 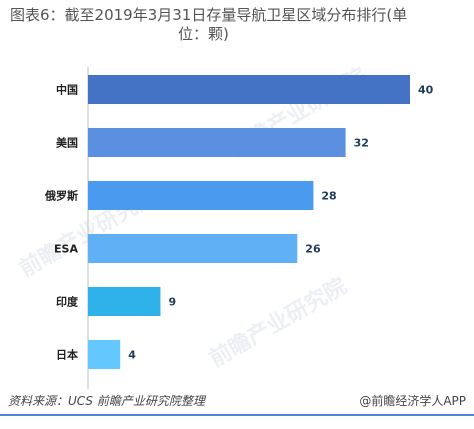 I want to click on source-note: 资料来源：UCS 前瞻产业研究院整理, so click(x=106, y=401).